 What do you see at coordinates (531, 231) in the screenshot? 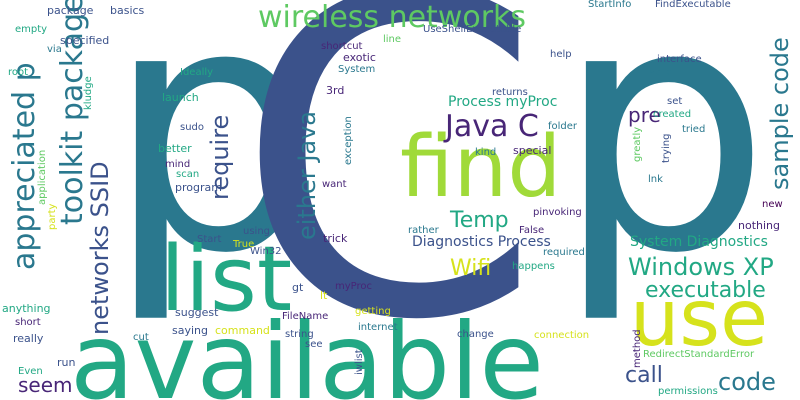
I see `word-false-83: False` at bounding box center [531, 231].